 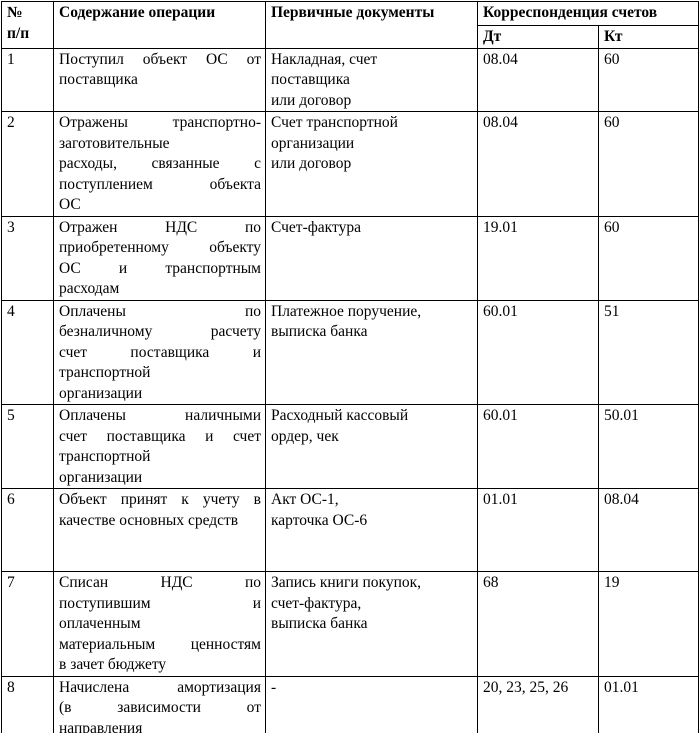 I want to click on text-line: Списан НДС по, so click(x=160, y=582).